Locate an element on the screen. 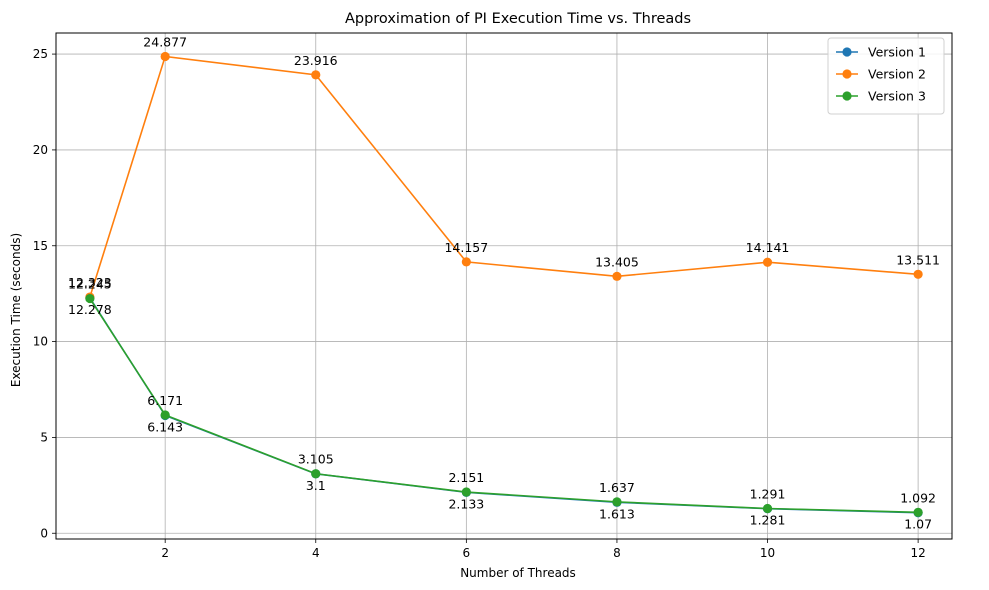  x-tick-label: 10 is located at coordinates (767, 553).